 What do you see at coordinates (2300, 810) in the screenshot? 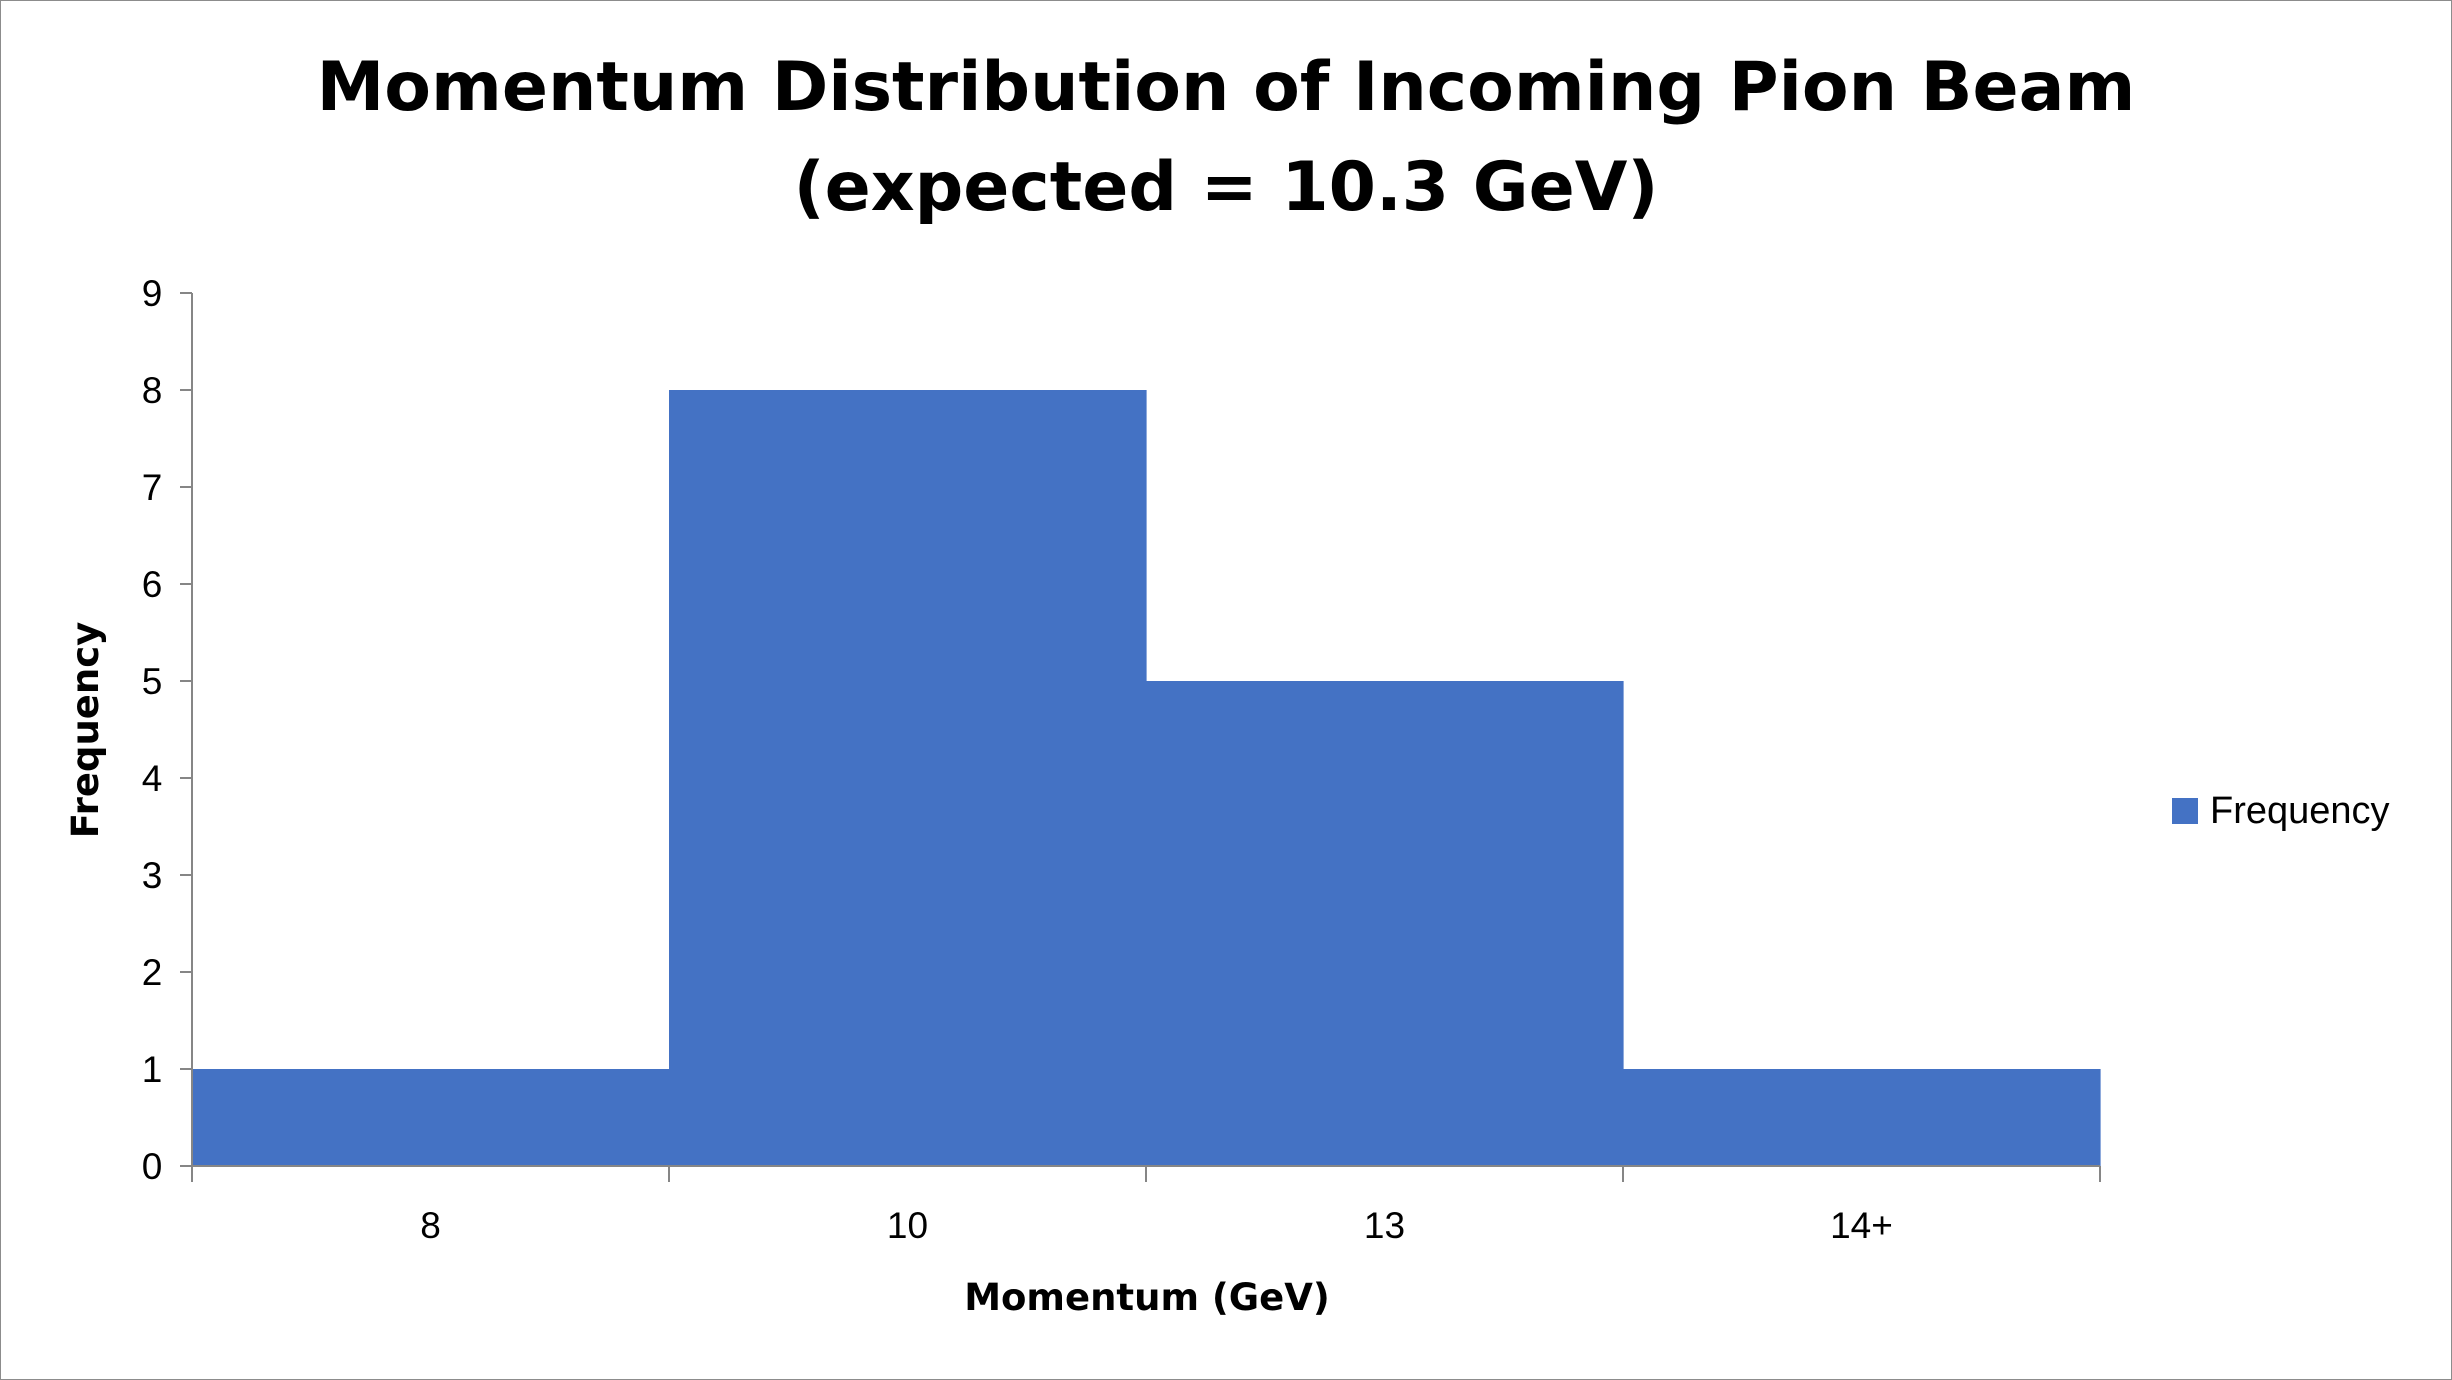
I see `legend-label: Frequency` at bounding box center [2300, 810].